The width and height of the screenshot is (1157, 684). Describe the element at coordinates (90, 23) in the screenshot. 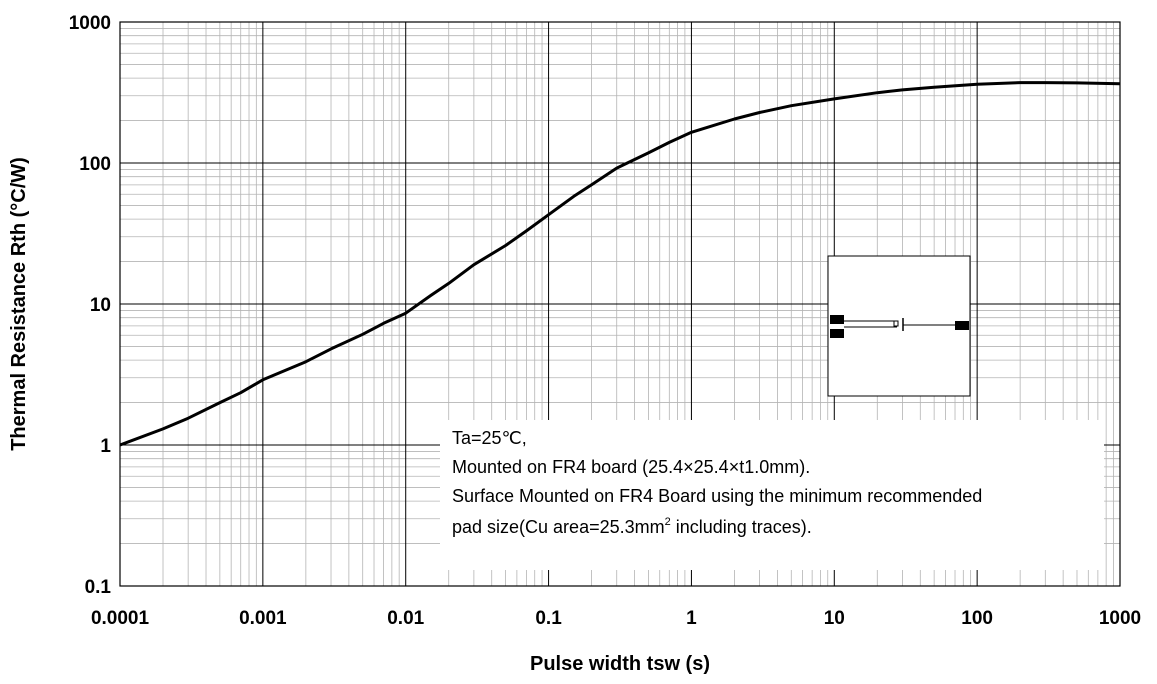

I see `y-tick-label: 1000` at that location.